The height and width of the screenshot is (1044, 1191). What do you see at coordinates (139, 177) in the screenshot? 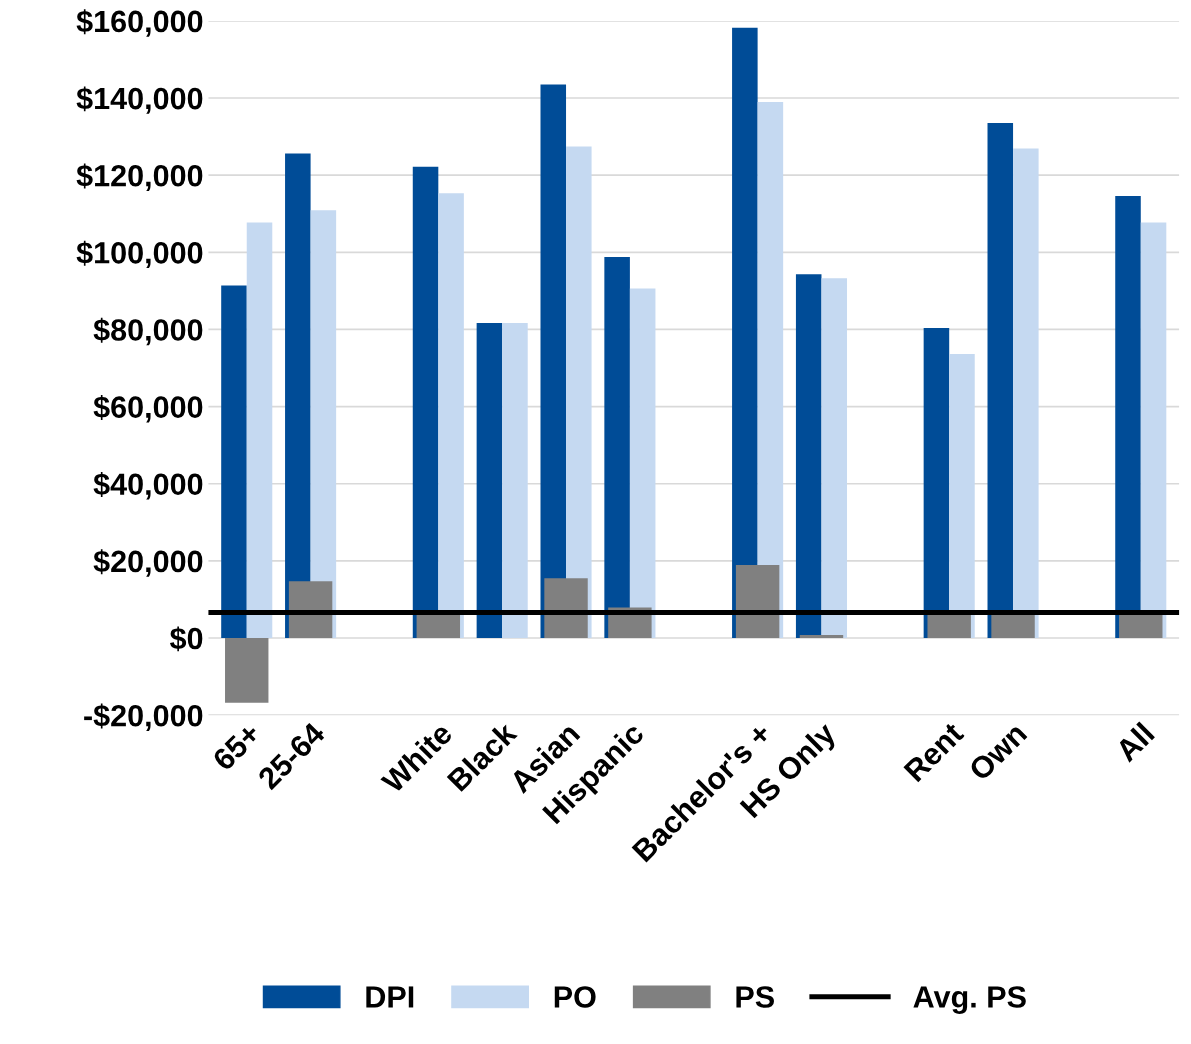
I see `y-tick-label: $120,000` at bounding box center [139, 177].